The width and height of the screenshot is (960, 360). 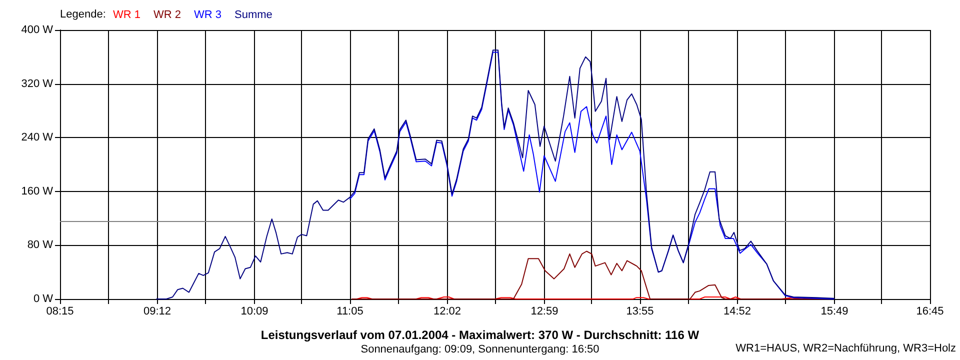 What do you see at coordinates (640, 312) in the screenshot?
I see `x-tick-label: 13:55` at bounding box center [640, 312].